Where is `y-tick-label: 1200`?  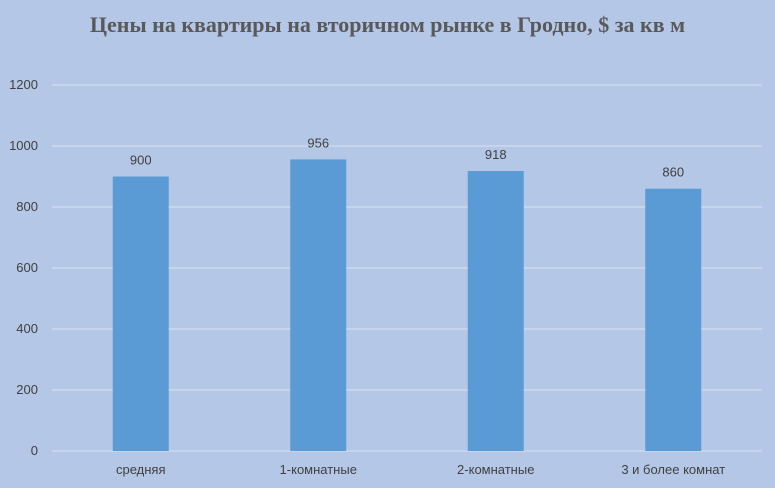 y-tick-label: 1200 is located at coordinates (23, 84).